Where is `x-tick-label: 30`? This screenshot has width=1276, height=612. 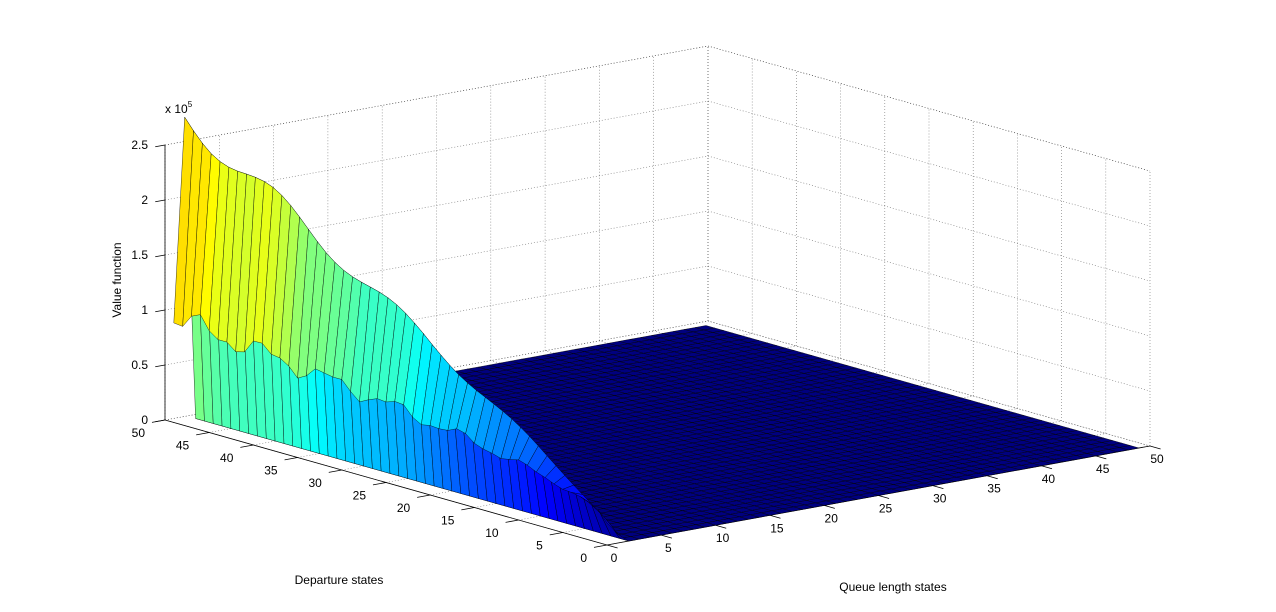 x-tick-label: 30 is located at coordinates (940, 499).